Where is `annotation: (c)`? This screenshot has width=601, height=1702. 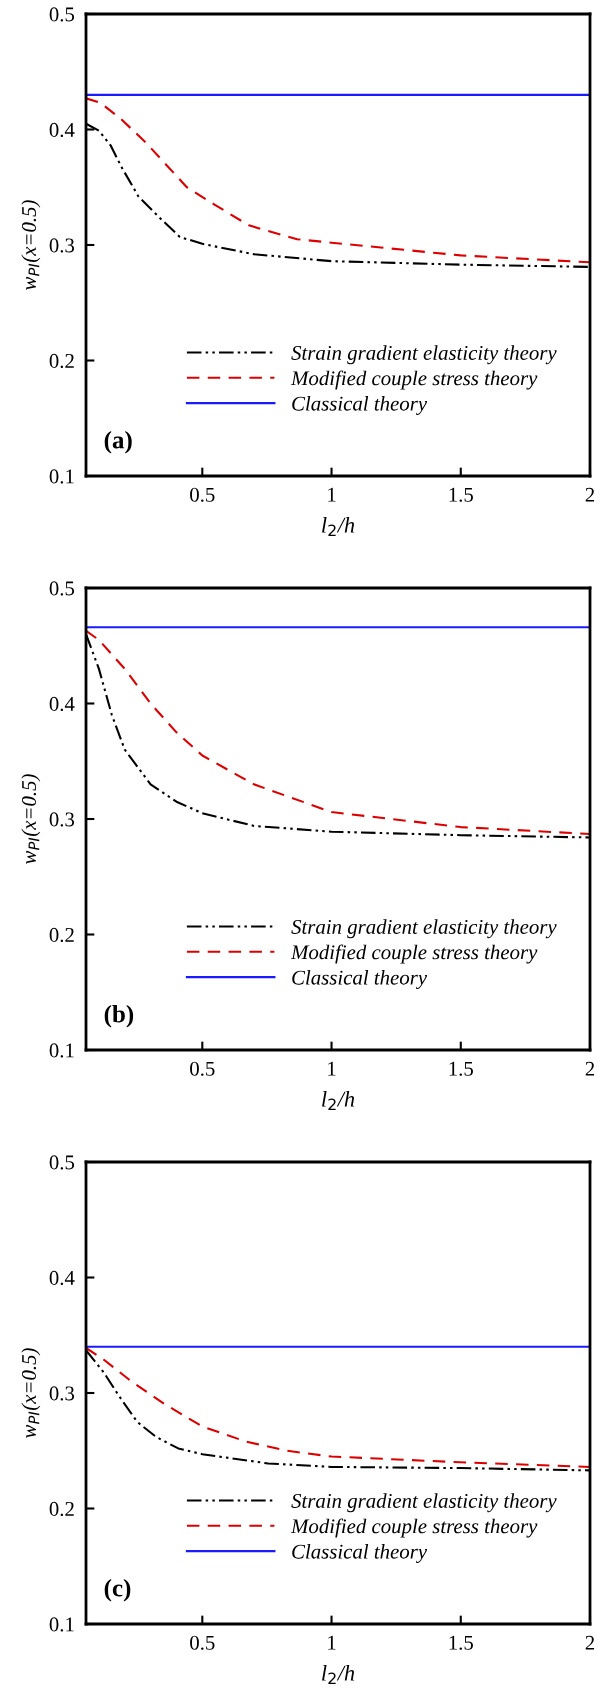 annotation: (c) is located at coordinates (117, 1590).